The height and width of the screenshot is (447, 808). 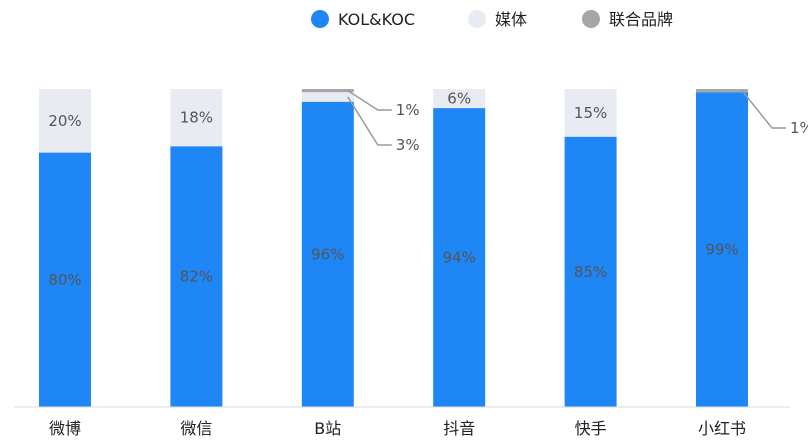 I want to click on legend-marker-cobrand, so click(x=591, y=19).